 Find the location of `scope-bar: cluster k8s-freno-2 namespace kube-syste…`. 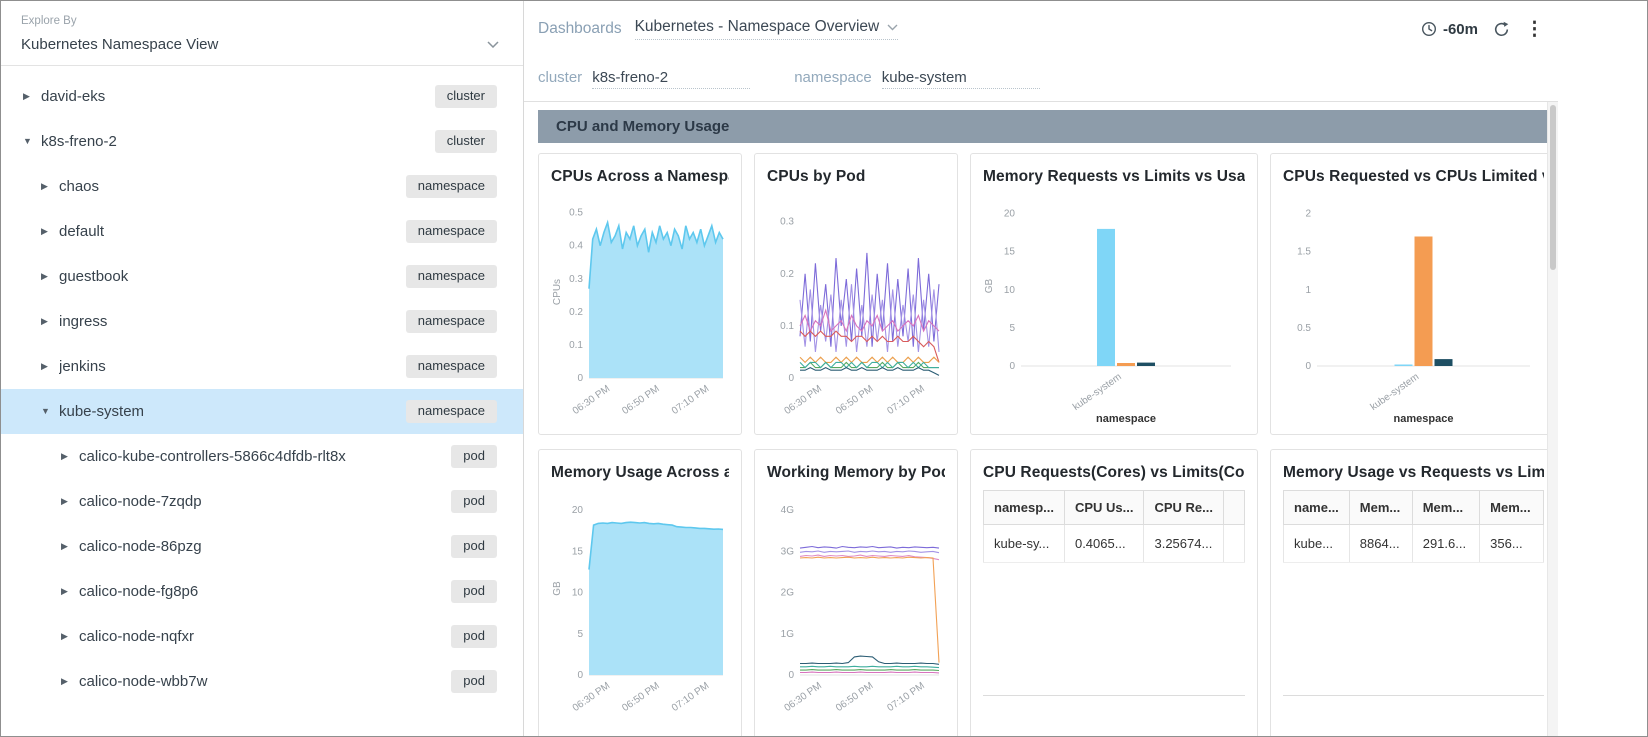

scope-bar: cluster k8s-freno-2 namespace kube-syste… is located at coordinates (1041, 79).